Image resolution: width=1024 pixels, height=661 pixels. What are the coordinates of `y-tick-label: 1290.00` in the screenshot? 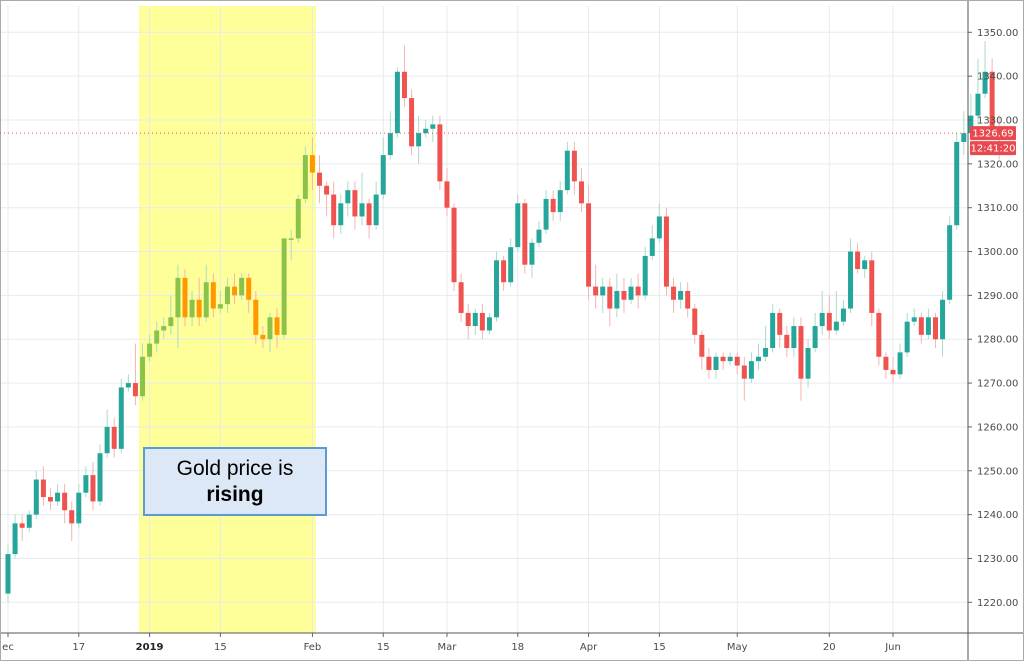 It's located at (997, 296).